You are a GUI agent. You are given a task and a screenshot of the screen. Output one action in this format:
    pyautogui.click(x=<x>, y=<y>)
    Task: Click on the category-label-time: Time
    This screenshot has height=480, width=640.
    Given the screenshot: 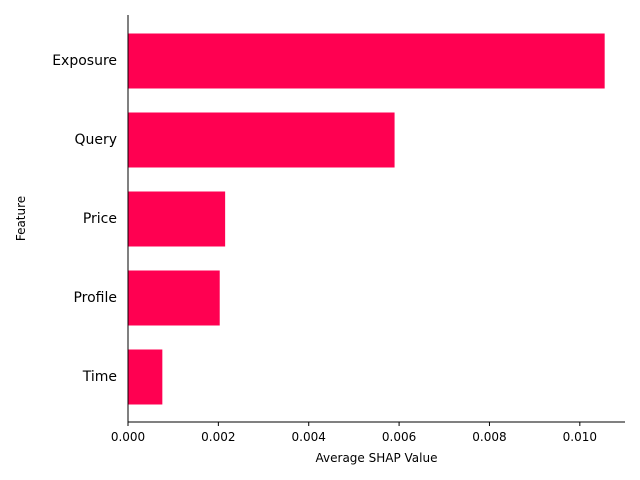 What is the action you would take?
    pyautogui.click(x=99, y=377)
    